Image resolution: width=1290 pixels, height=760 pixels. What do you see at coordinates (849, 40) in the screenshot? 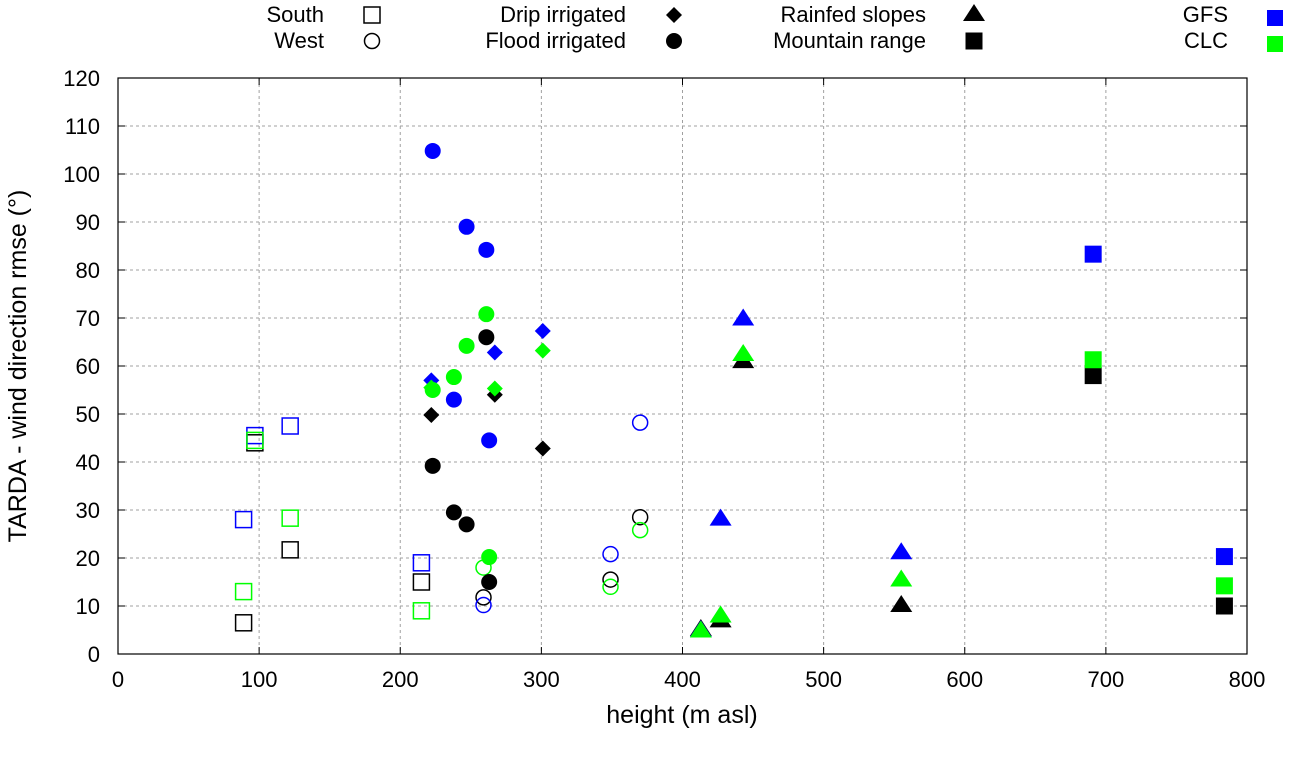
I see `legend-label: Mountain range` at bounding box center [849, 40].